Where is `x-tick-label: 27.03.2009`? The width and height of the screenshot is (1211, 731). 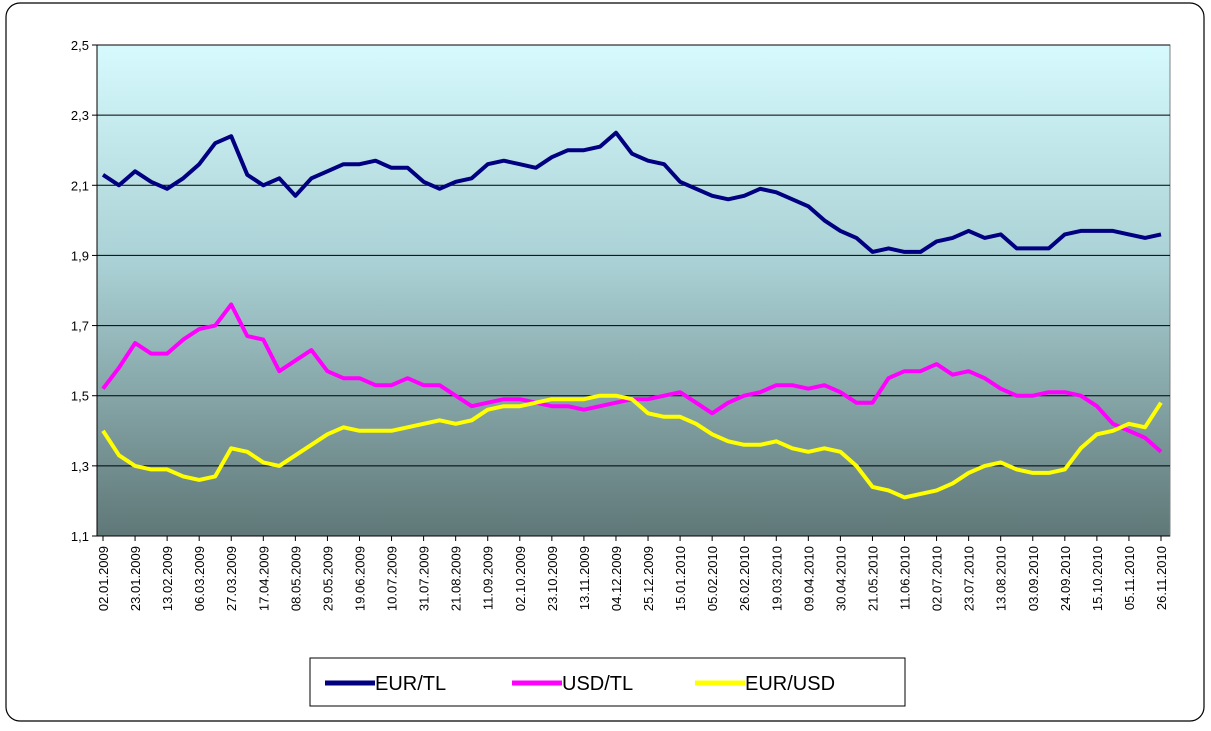 x-tick-label: 27.03.2009 is located at coordinates (231, 578).